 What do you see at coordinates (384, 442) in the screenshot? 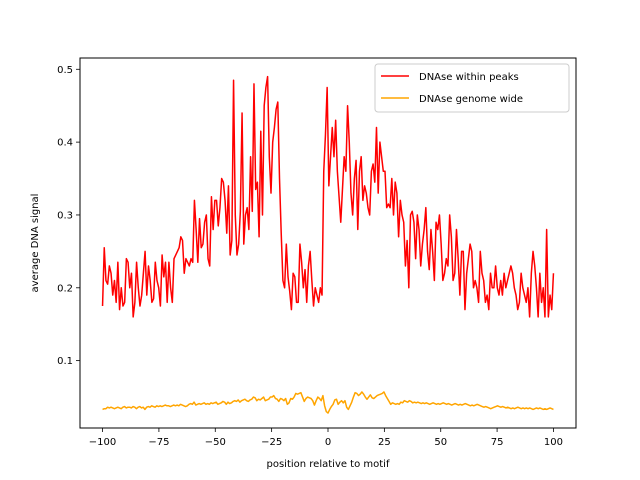
I see `x-tick-label: 25` at bounding box center [384, 442].